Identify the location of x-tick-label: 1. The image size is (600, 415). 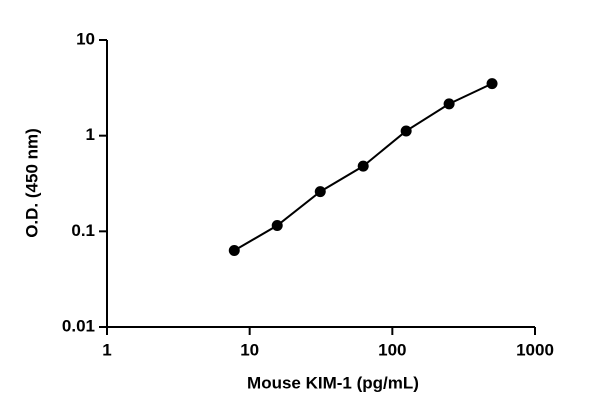
(106, 349).